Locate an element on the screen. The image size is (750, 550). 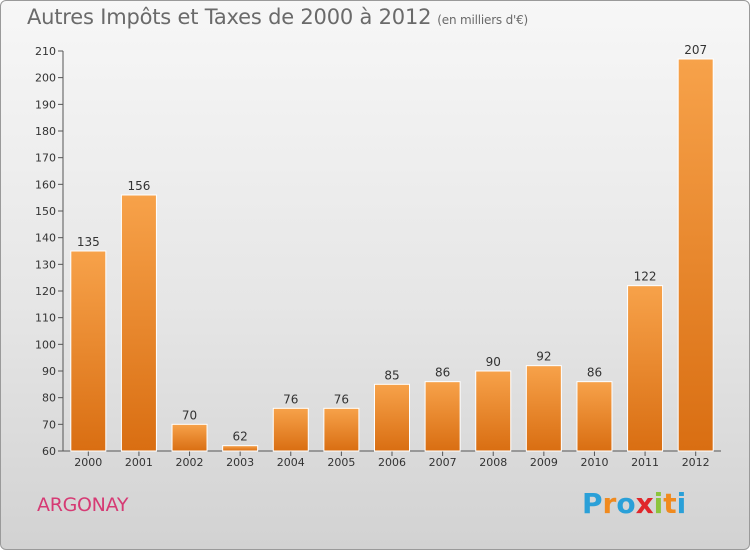
data-label-2008: 90 is located at coordinates (493, 362).